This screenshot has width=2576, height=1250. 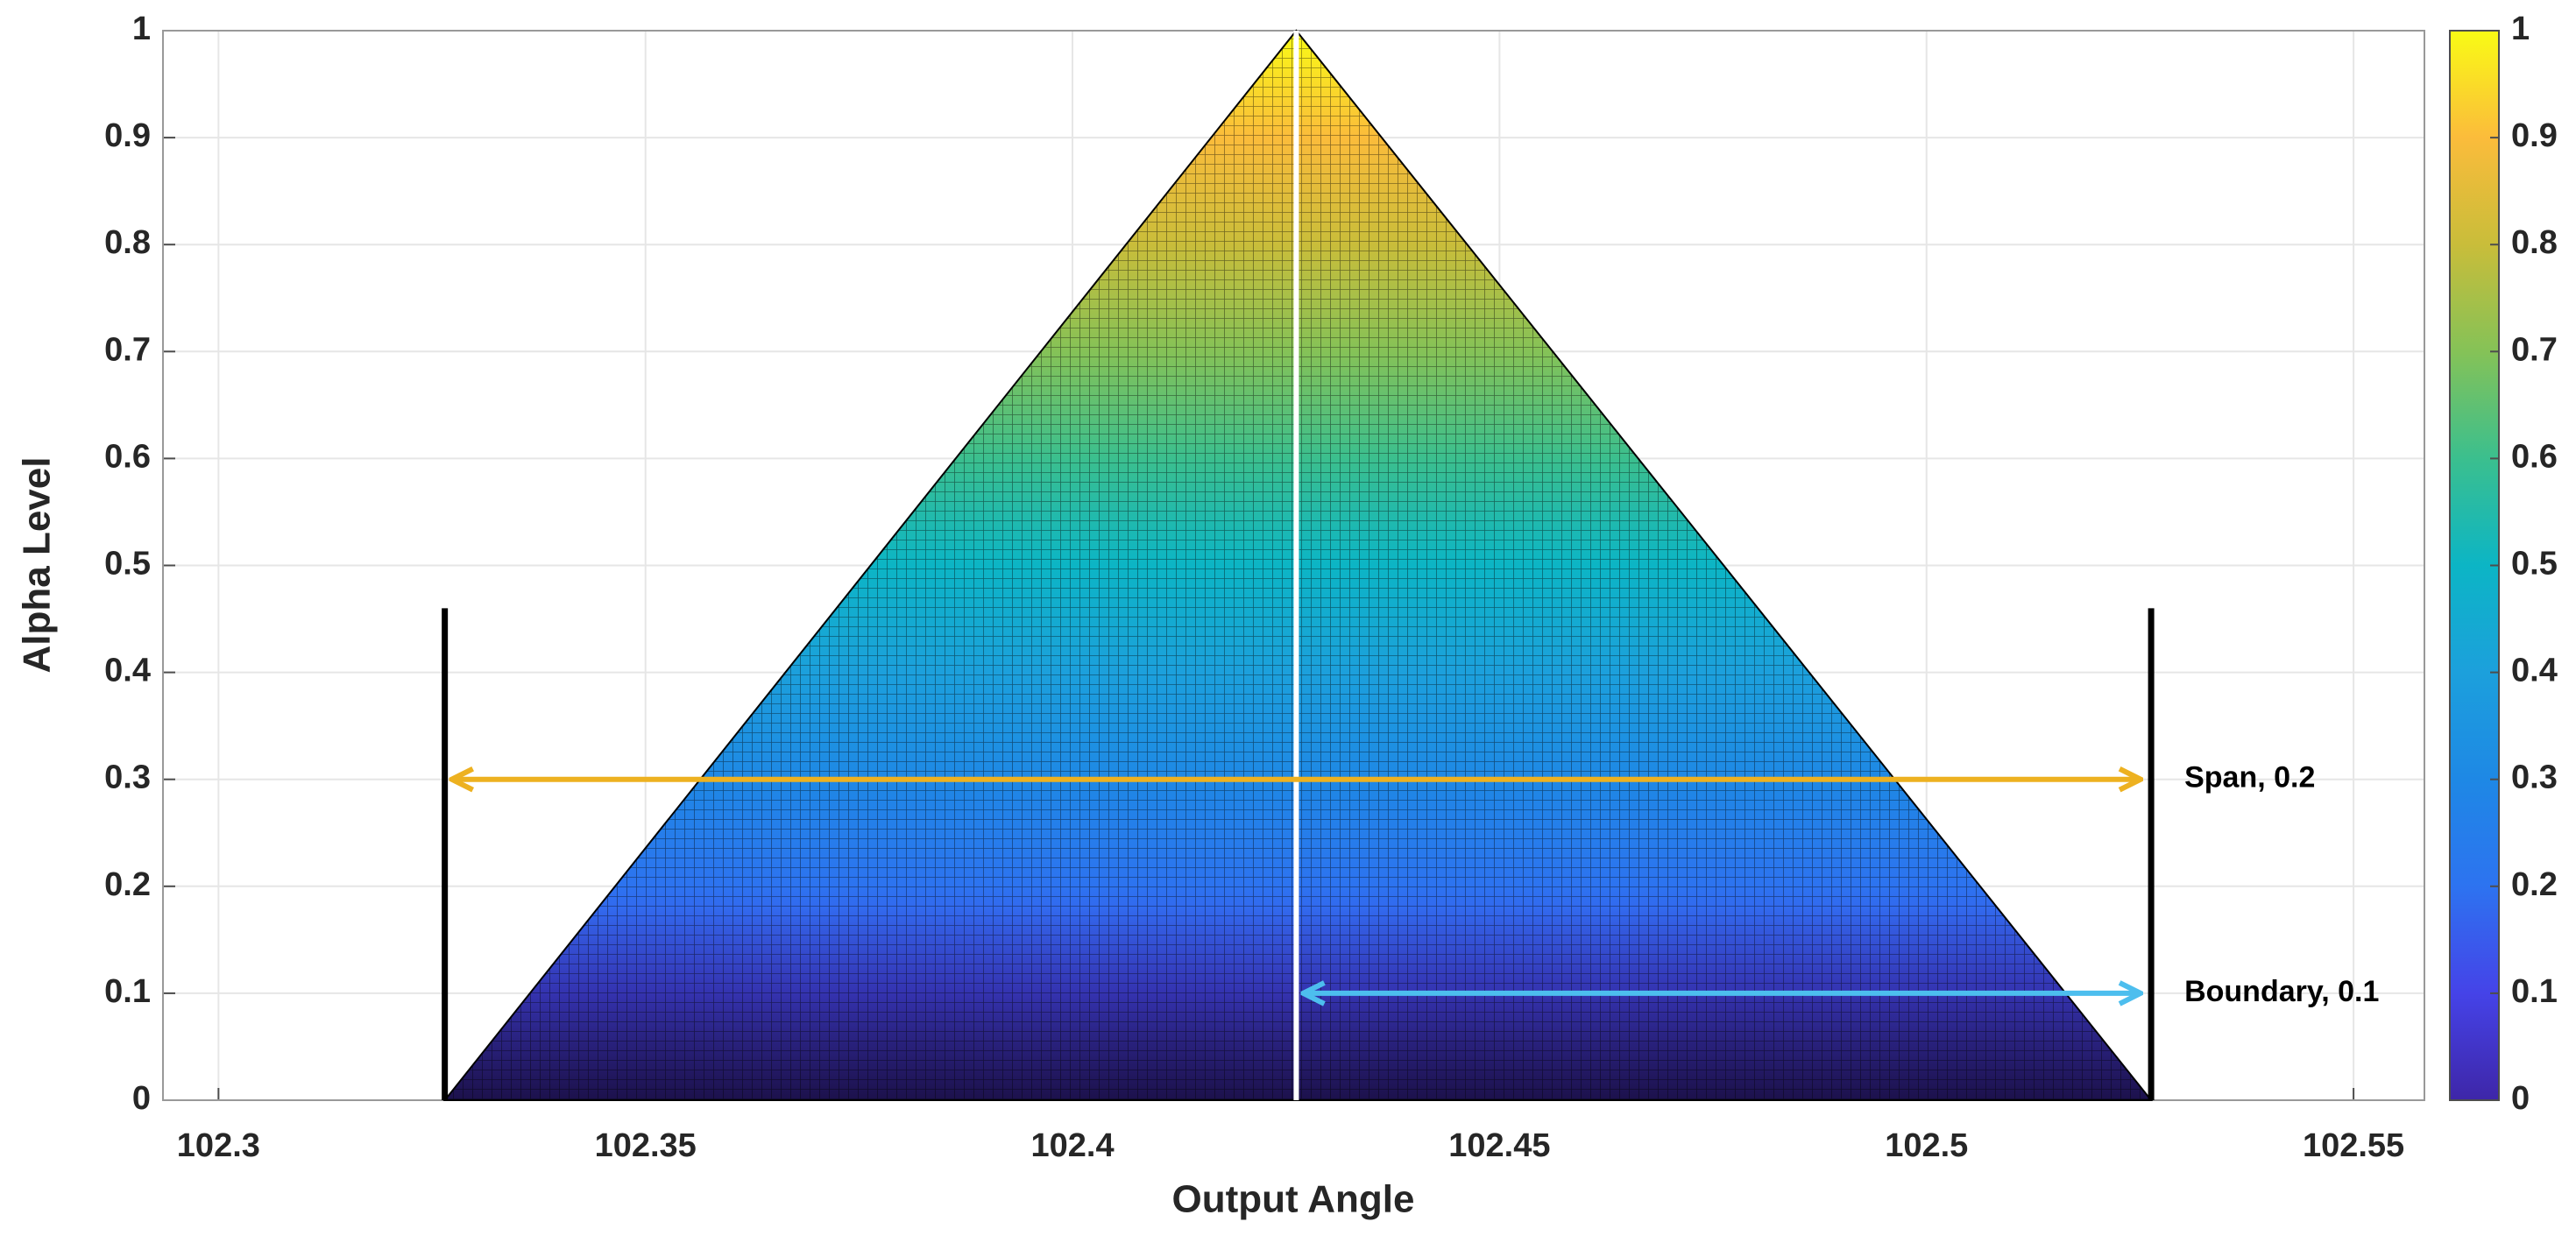 What do you see at coordinates (2534, 349) in the screenshot?
I see `colorbar-tick-label: 0.7` at bounding box center [2534, 349].